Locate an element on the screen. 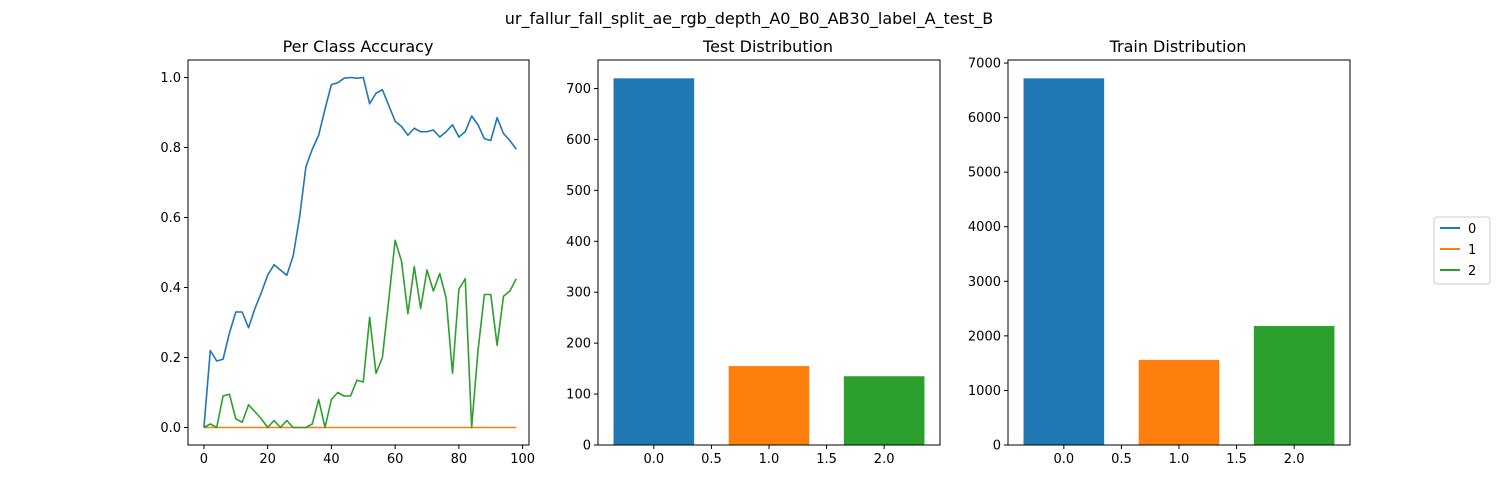 This screenshot has height=500, width=1500. per-class-accuracy-title: Per Class Accuracy is located at coordinates (358, 46).